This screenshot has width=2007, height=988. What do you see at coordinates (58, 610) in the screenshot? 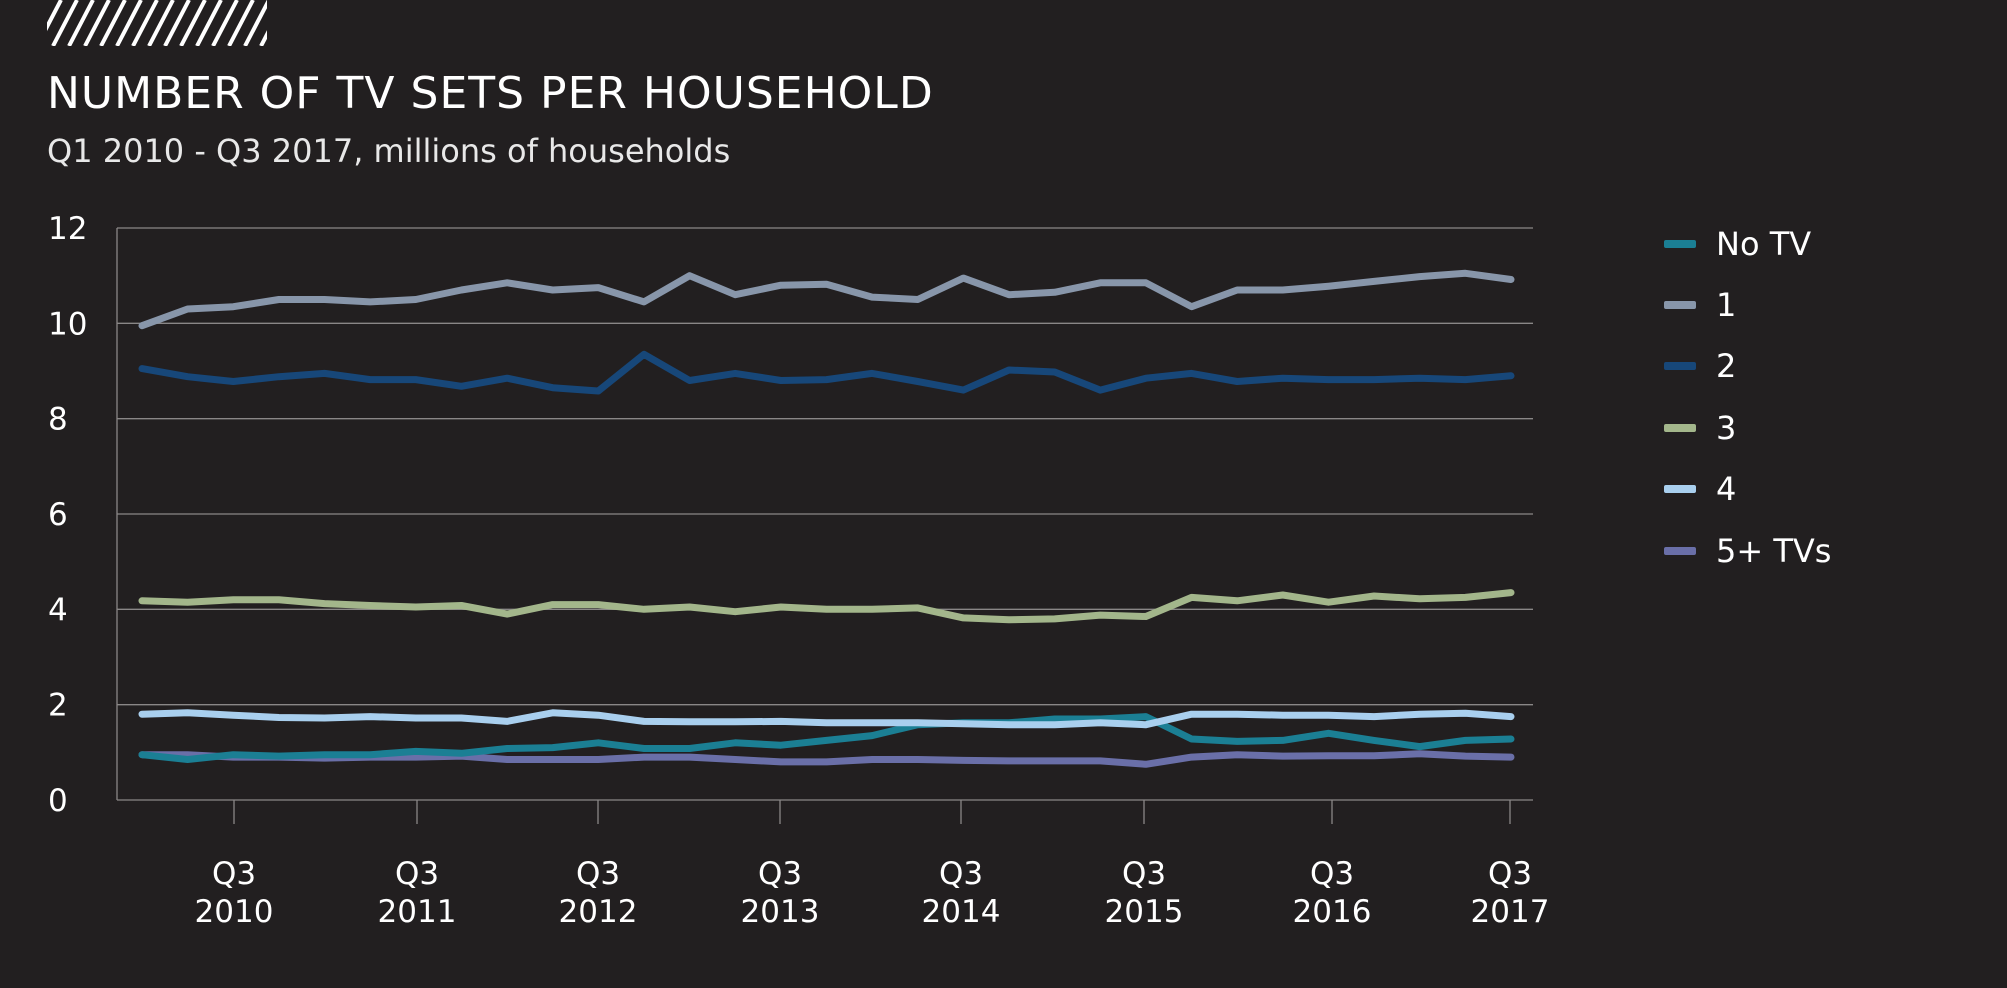
I see `y-tick-label: 4` at bounding box center [58, 610].